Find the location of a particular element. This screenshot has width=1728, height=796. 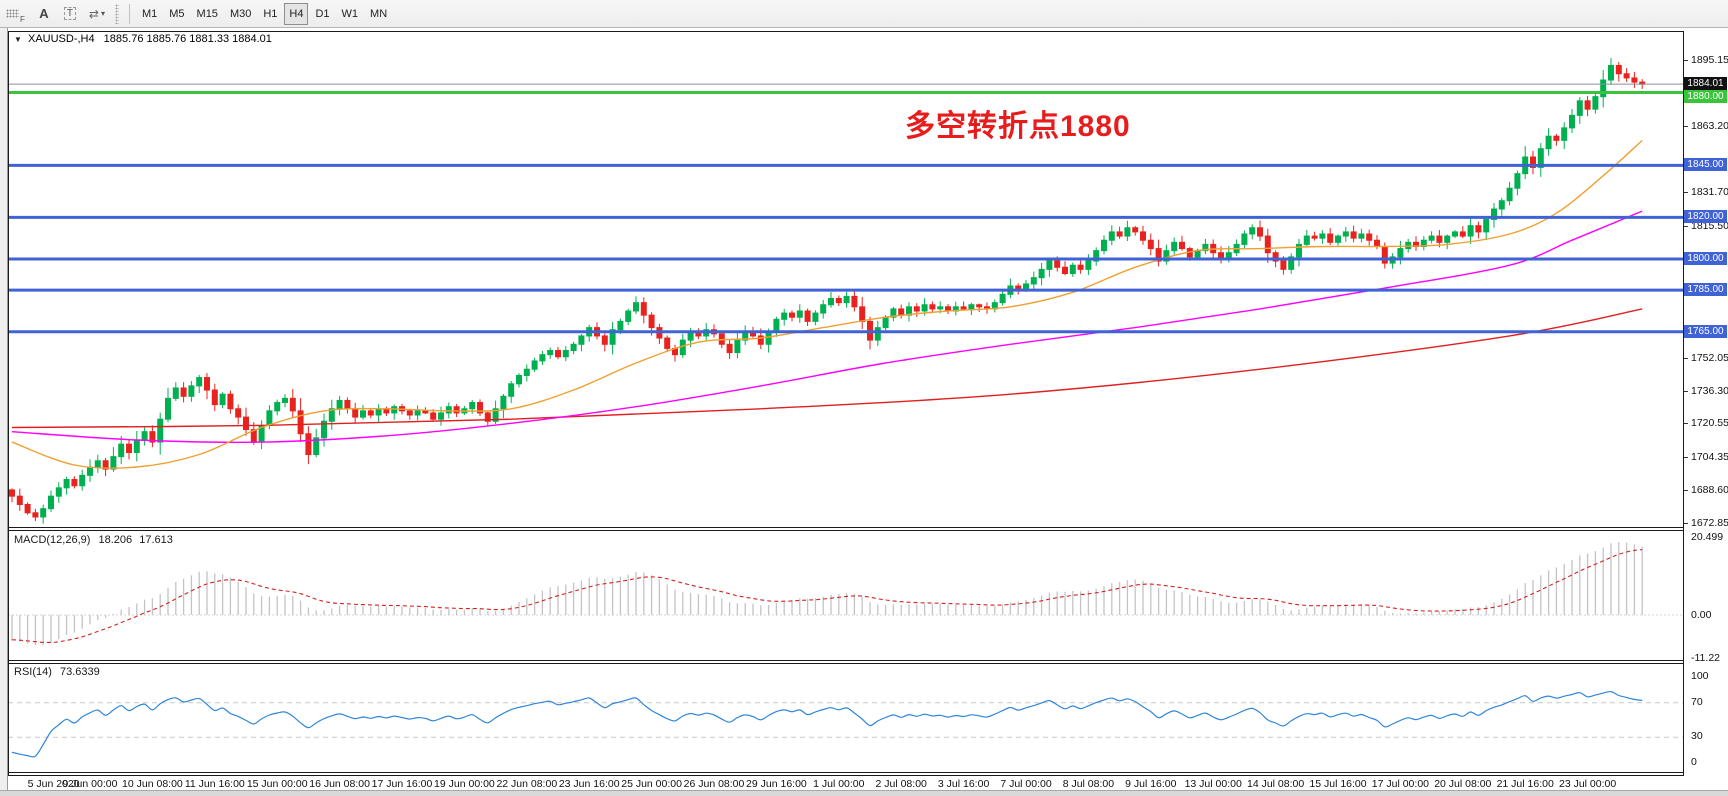

symbol-name: XAUUSD-,H4 is located at coordinates (61, 39).